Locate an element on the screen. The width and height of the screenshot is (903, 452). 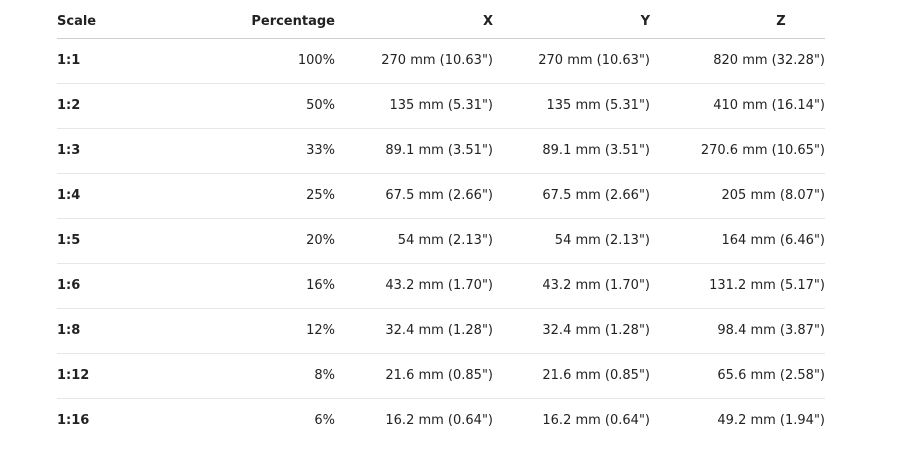
column-header: Scale is located at coordinates (77, 21).